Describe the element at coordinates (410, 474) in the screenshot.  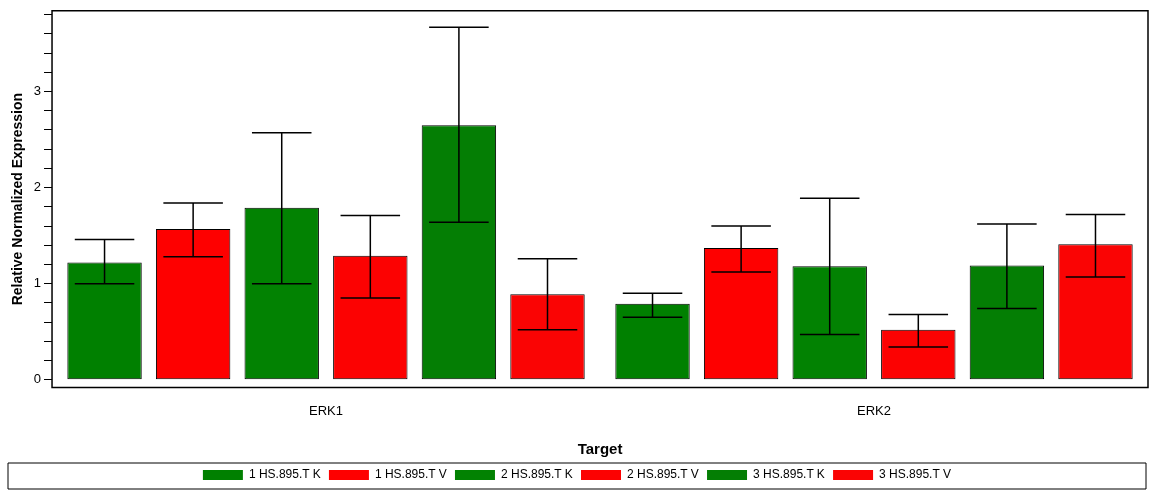
I see `legend-label: 1 HS.895.T V` at that location.